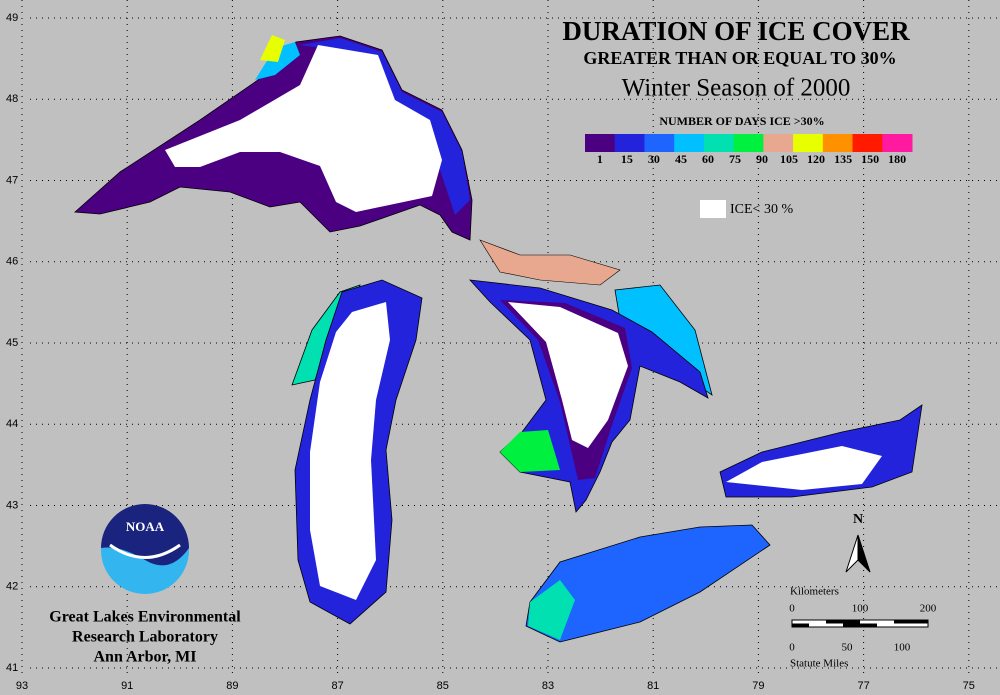  What do you see at coordinates (12, 262) in the screenshot?
I see `latitude-label: 46` at bounding box center [12, 262].